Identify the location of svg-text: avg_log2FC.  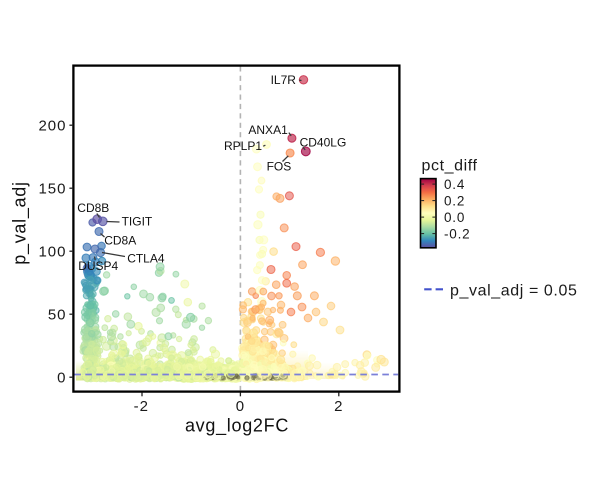
(237, 426).